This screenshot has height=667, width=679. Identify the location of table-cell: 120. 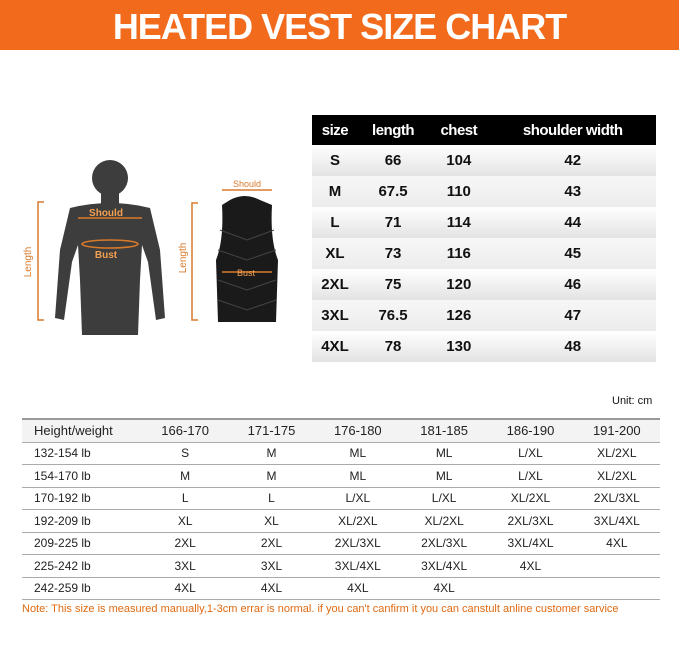
(459, 284).